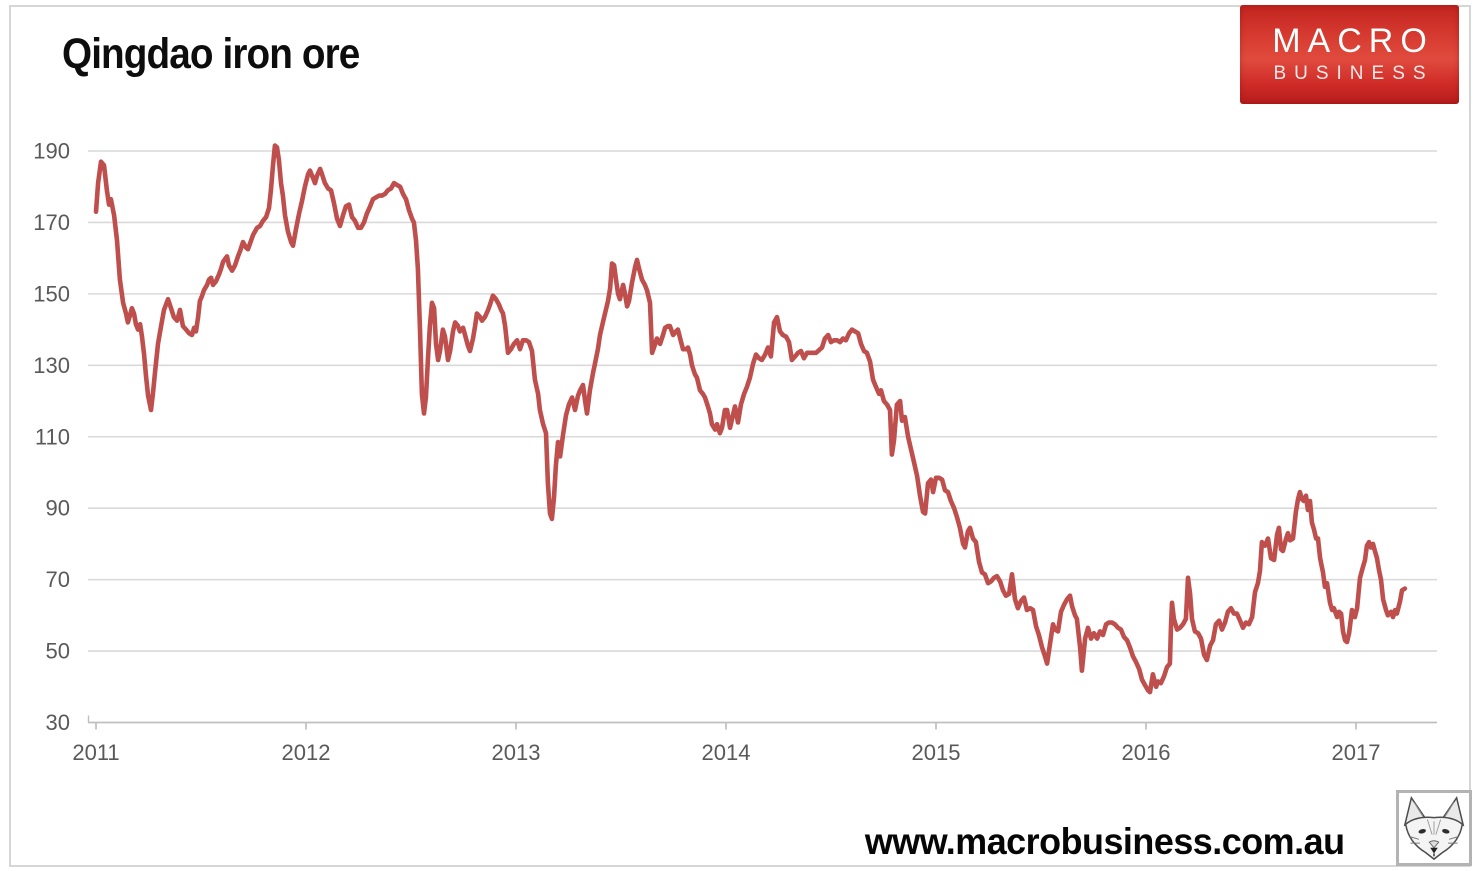  Describe the element at coordinates (51, 293) in the screenshot. I see `y-axis-label: 150` at that location.